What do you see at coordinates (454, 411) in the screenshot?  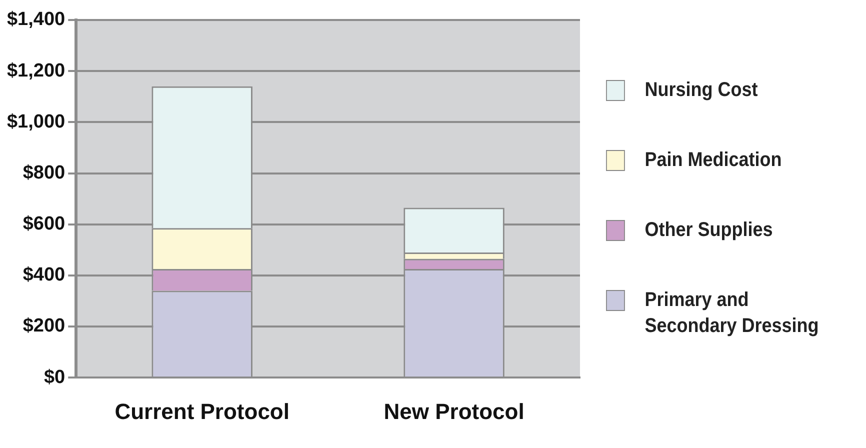 I see `x-tick-label: New Protocol` at bounding box center [454, 411].